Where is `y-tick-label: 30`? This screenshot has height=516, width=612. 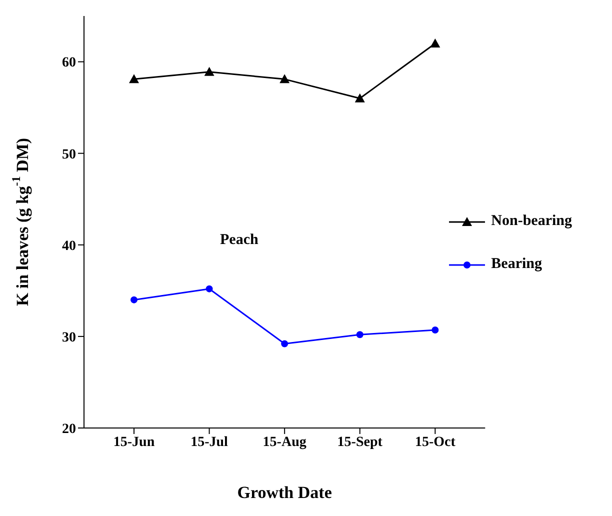
y-tick-label: 30 is located at coordinates (69, 338).